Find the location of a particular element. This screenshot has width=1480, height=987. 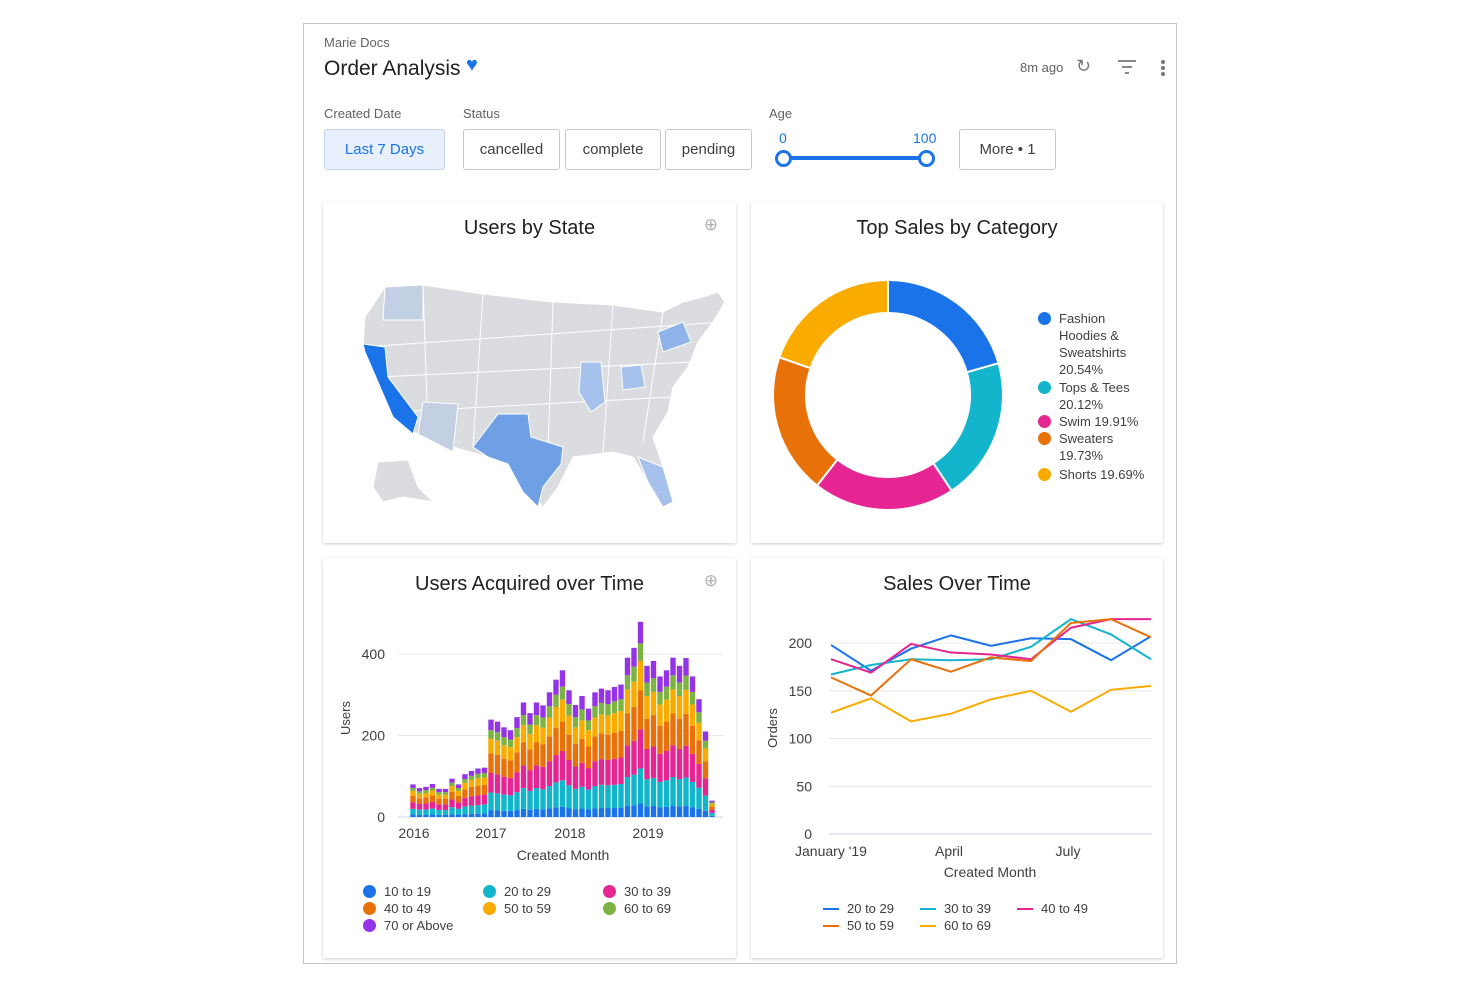

legend-item: 10 to 19 is located at coordinates (397, 891).